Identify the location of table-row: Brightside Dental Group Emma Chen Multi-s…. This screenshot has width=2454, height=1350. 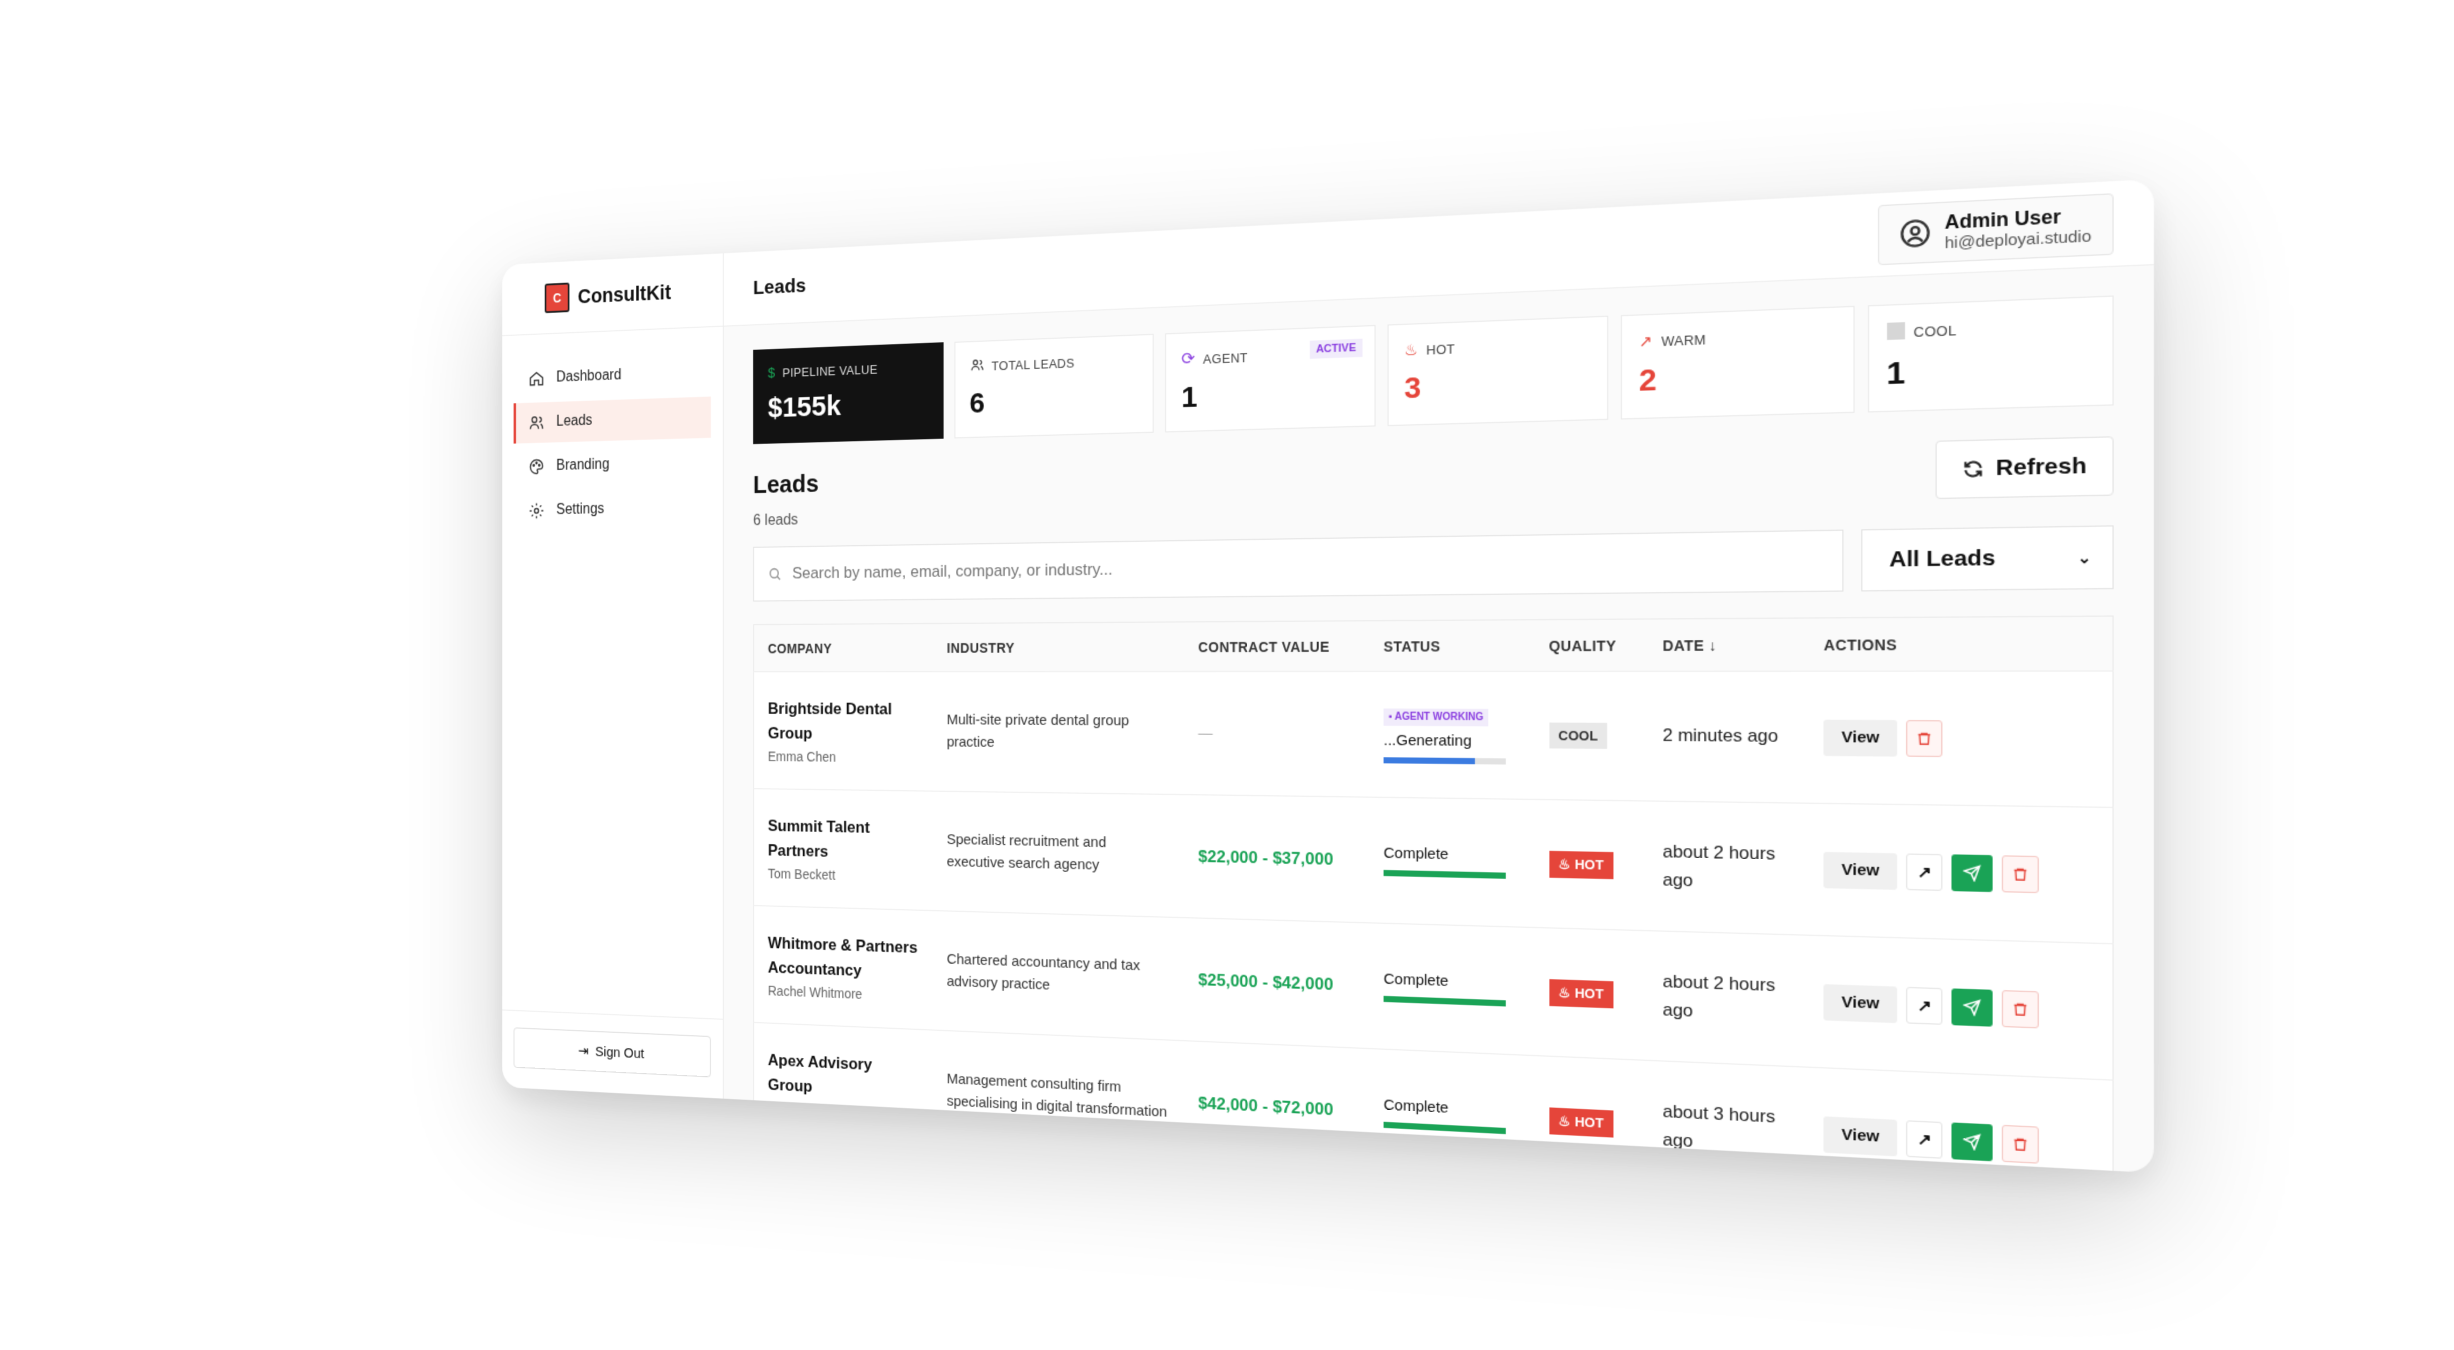
(1434, 739).